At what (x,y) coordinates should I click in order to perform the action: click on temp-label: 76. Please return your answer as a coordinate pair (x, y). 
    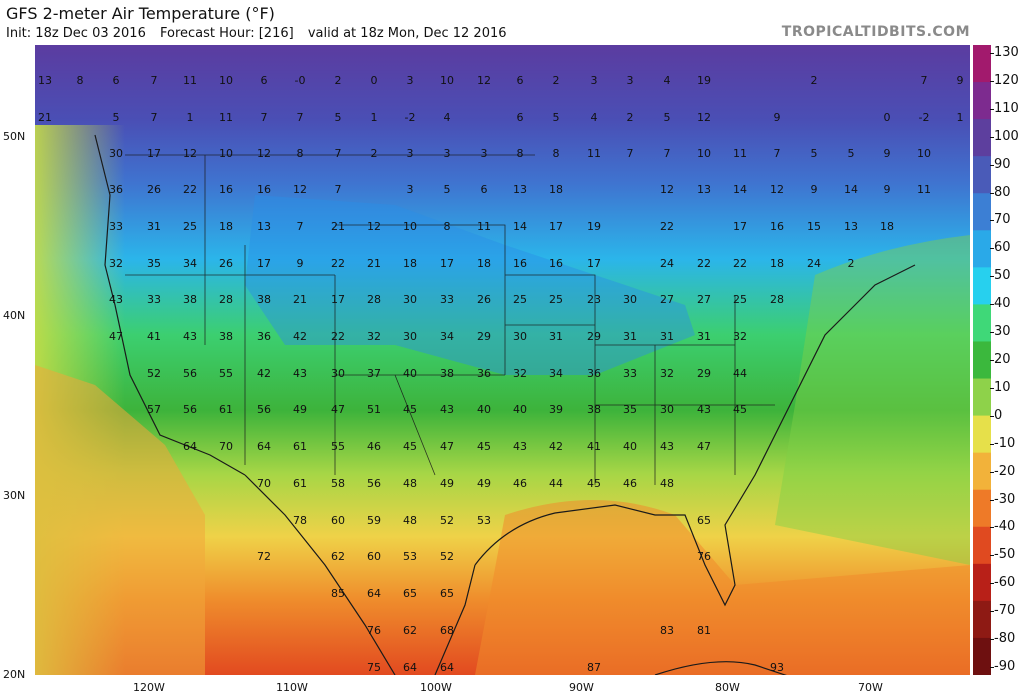
    Looking at the image, I should click on (374, 630).